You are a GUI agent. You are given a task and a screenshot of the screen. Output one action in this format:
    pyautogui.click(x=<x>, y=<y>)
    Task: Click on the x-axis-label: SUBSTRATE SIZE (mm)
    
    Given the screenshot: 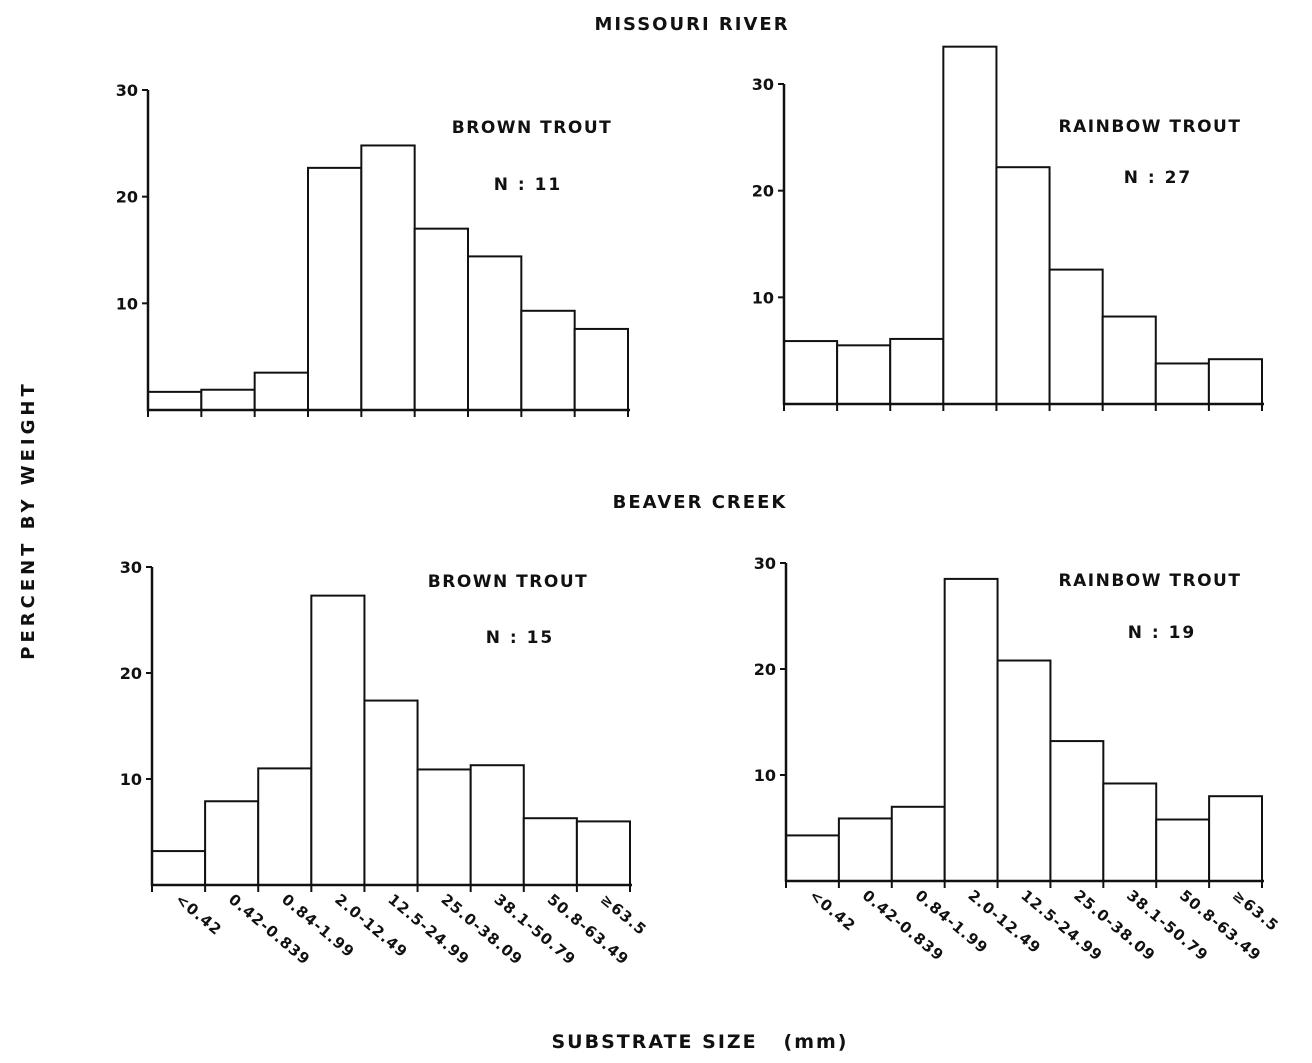 What is the action you would take?
    pyautogui.click(x=700, y=1042)
    